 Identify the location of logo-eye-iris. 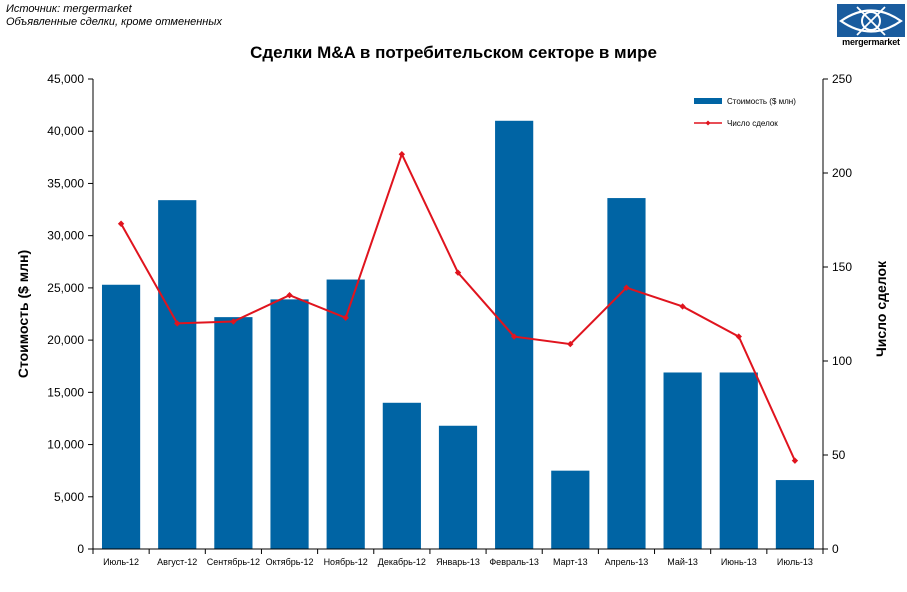
(871, 21).